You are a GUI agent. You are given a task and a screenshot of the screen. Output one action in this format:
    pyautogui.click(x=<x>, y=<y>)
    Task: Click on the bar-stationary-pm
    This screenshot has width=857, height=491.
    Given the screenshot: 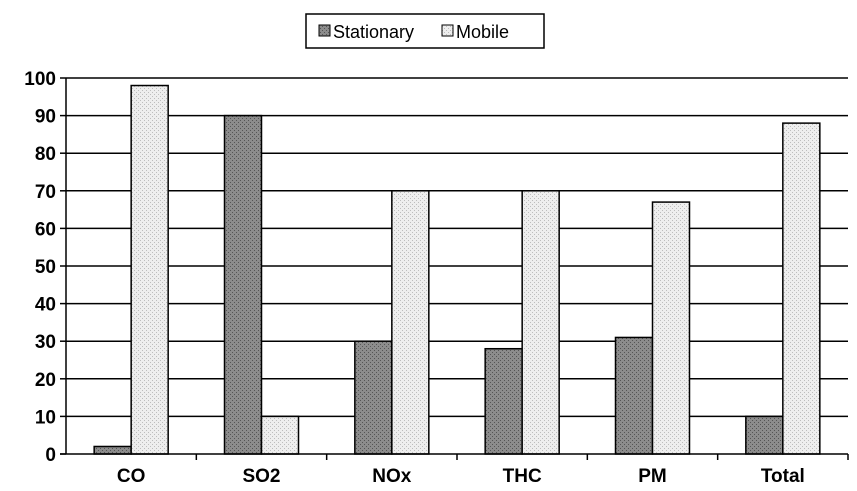 What is the action you would take?
    pyautogui.click(x=634, y=395)
    